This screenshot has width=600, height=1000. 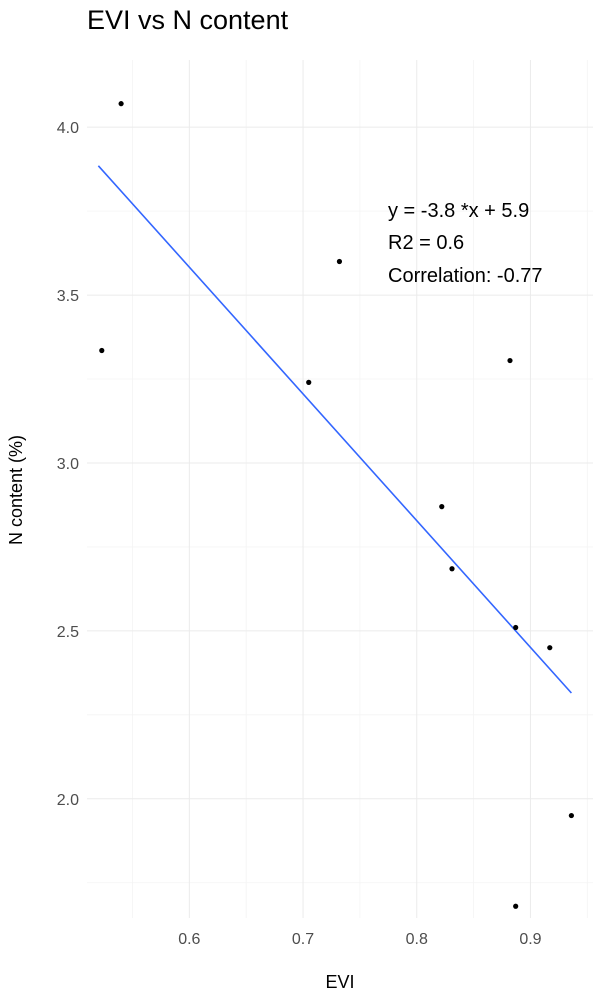 I want to click on y-tick-label: 2.5, so click(x=68, y=632).